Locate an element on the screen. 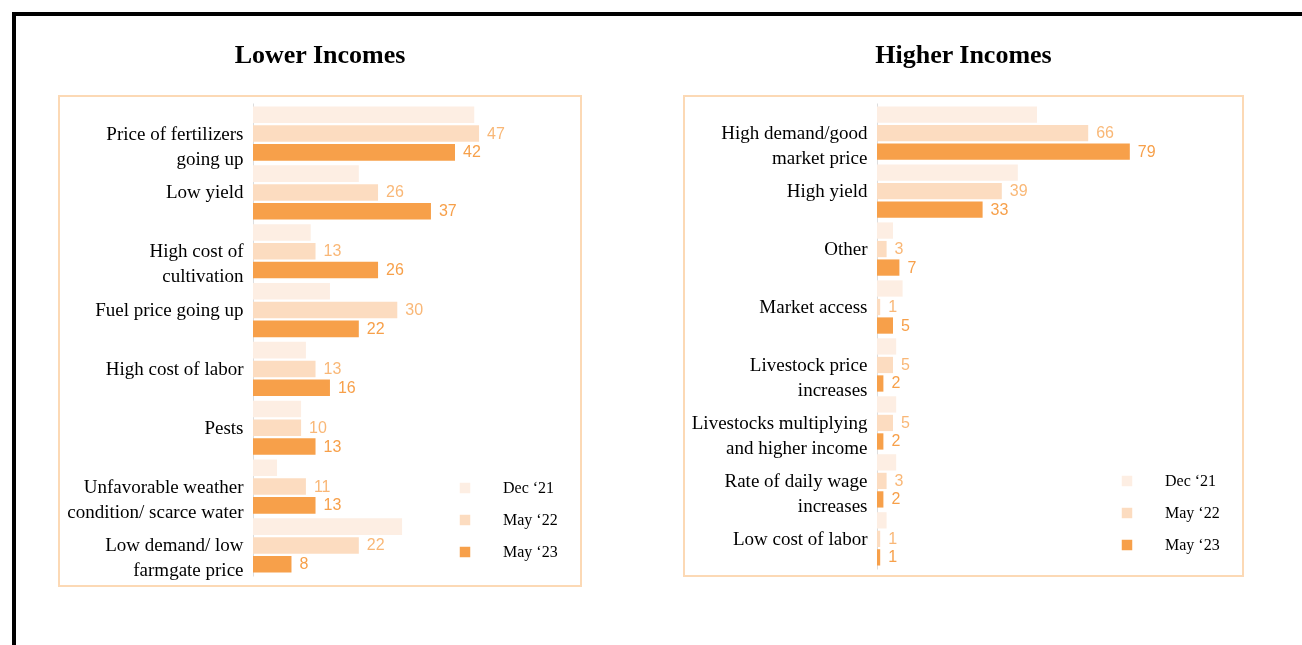  y-tick-label: High cost of cultivation is located at coordinates (197, 263).